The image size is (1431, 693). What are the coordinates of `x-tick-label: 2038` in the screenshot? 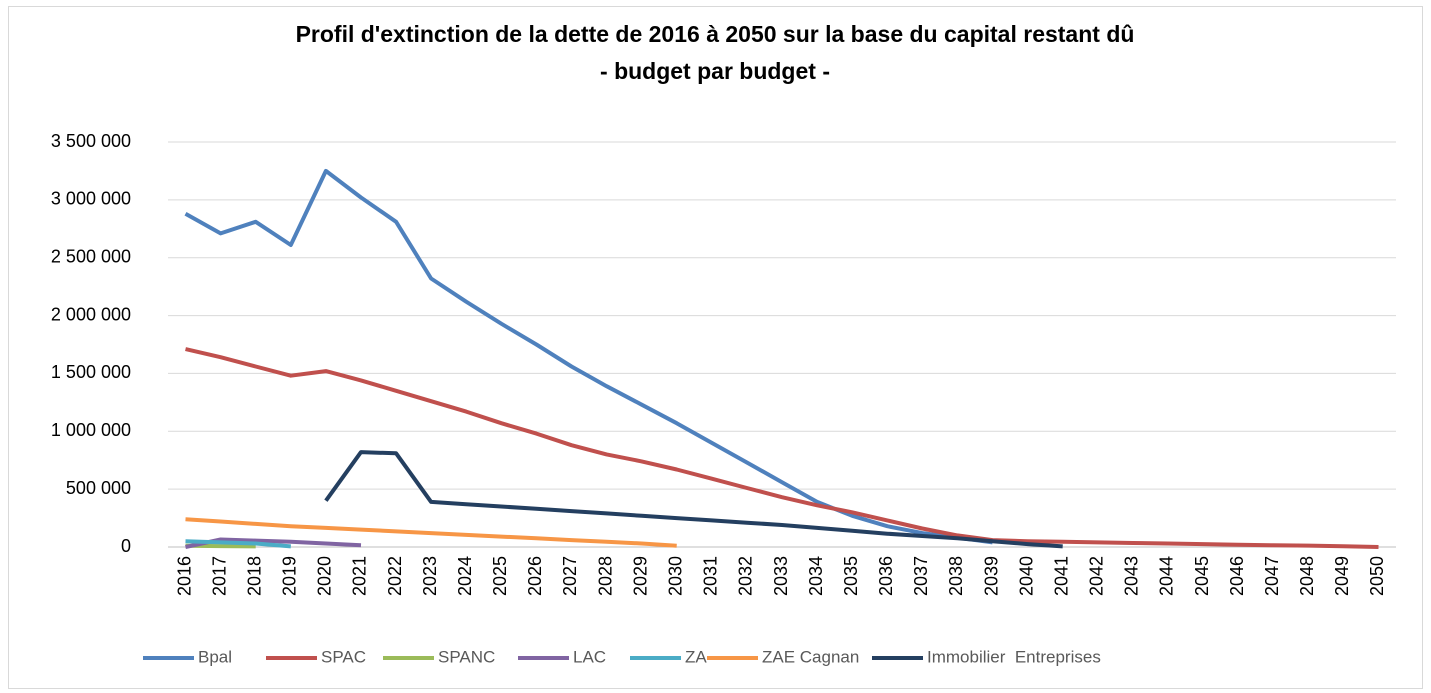 It's located at (956, 576).